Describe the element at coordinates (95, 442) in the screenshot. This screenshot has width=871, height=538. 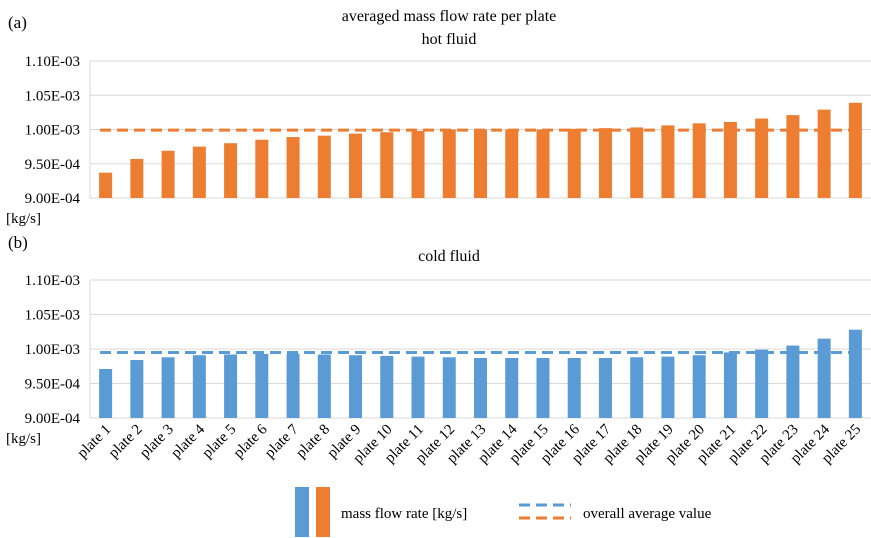
I see `x-tick-label: plate 1` at that location.